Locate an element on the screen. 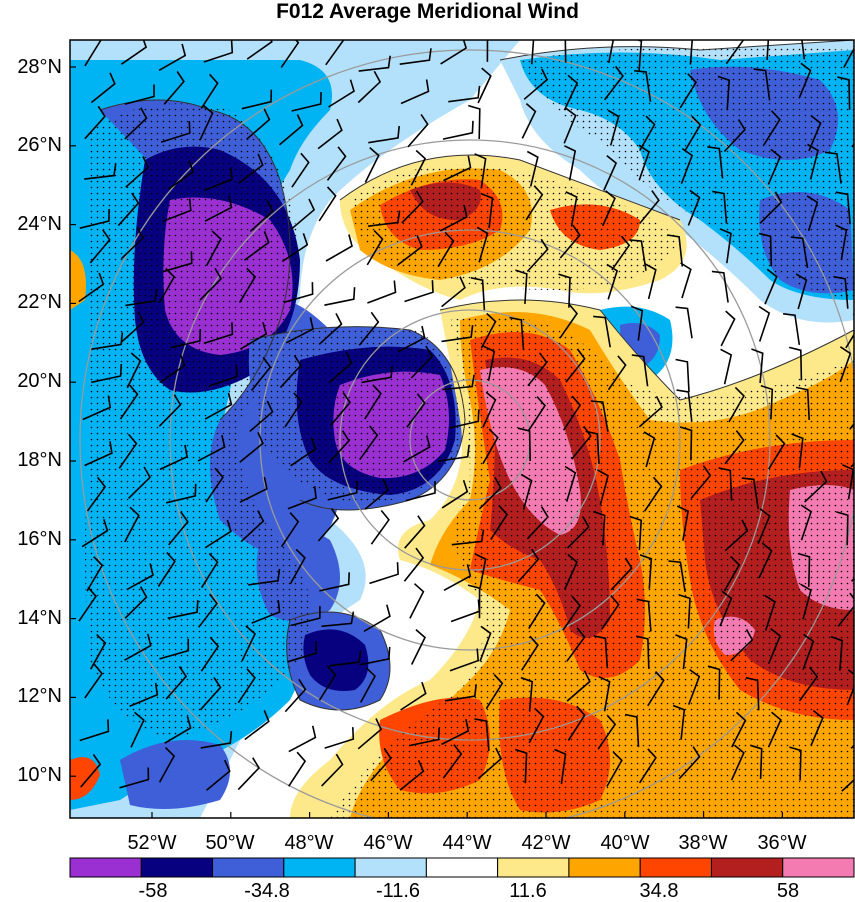  lon-label: 44°W is located at coordinates (466, 843).